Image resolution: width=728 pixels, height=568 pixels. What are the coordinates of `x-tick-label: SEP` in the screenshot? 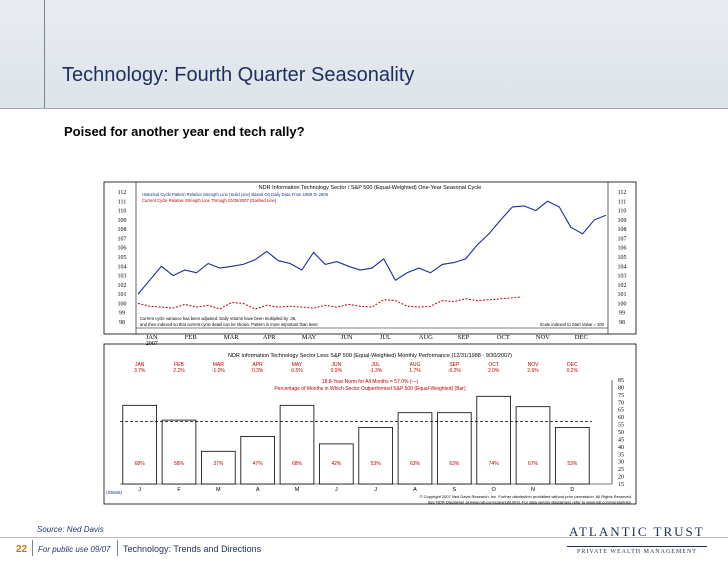 It's located at (464, 337).